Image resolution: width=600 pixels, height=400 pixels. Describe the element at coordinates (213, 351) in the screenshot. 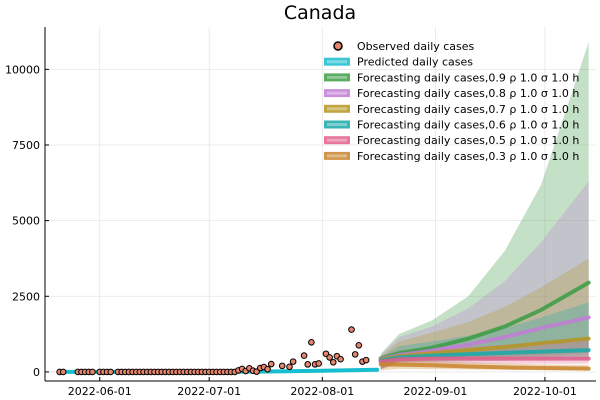

I see `observed-points` at that location.